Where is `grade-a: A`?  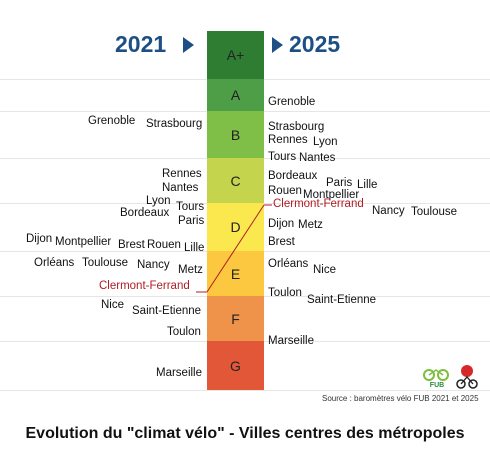
grade-a: A is located at coordinates (235, 95).